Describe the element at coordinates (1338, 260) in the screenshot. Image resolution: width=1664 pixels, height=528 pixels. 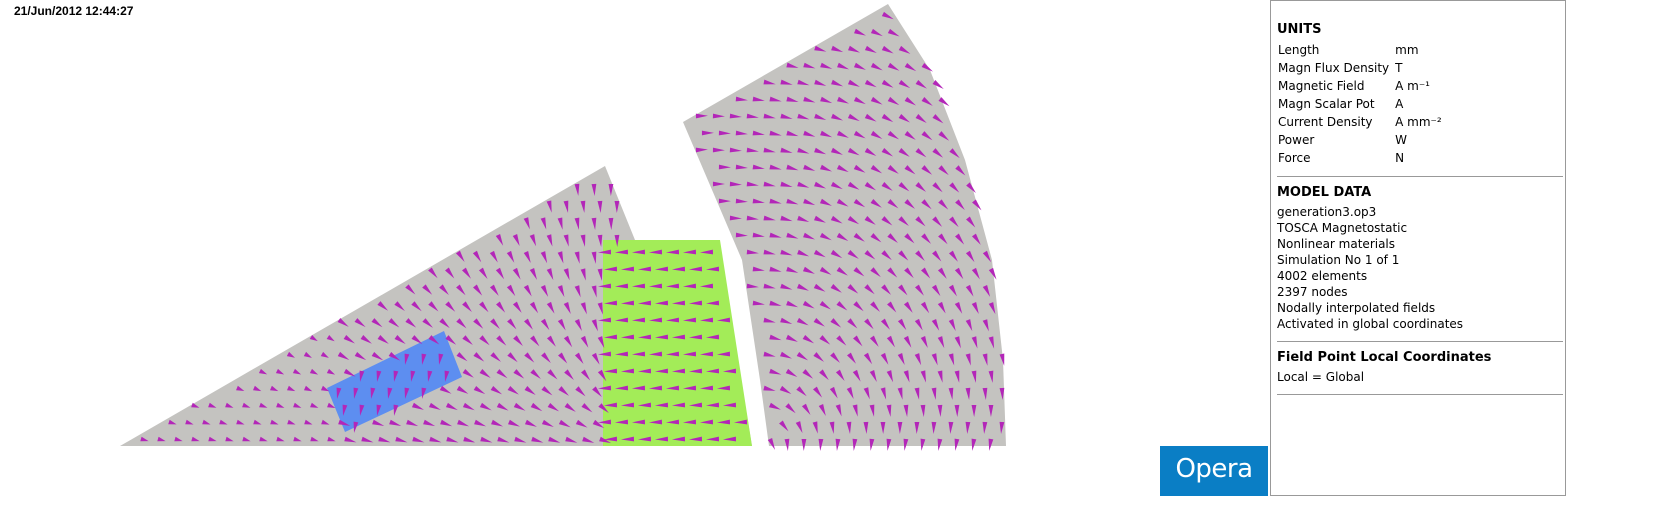
I see `model-data-line: Simulation No 1 of 1` at that location.